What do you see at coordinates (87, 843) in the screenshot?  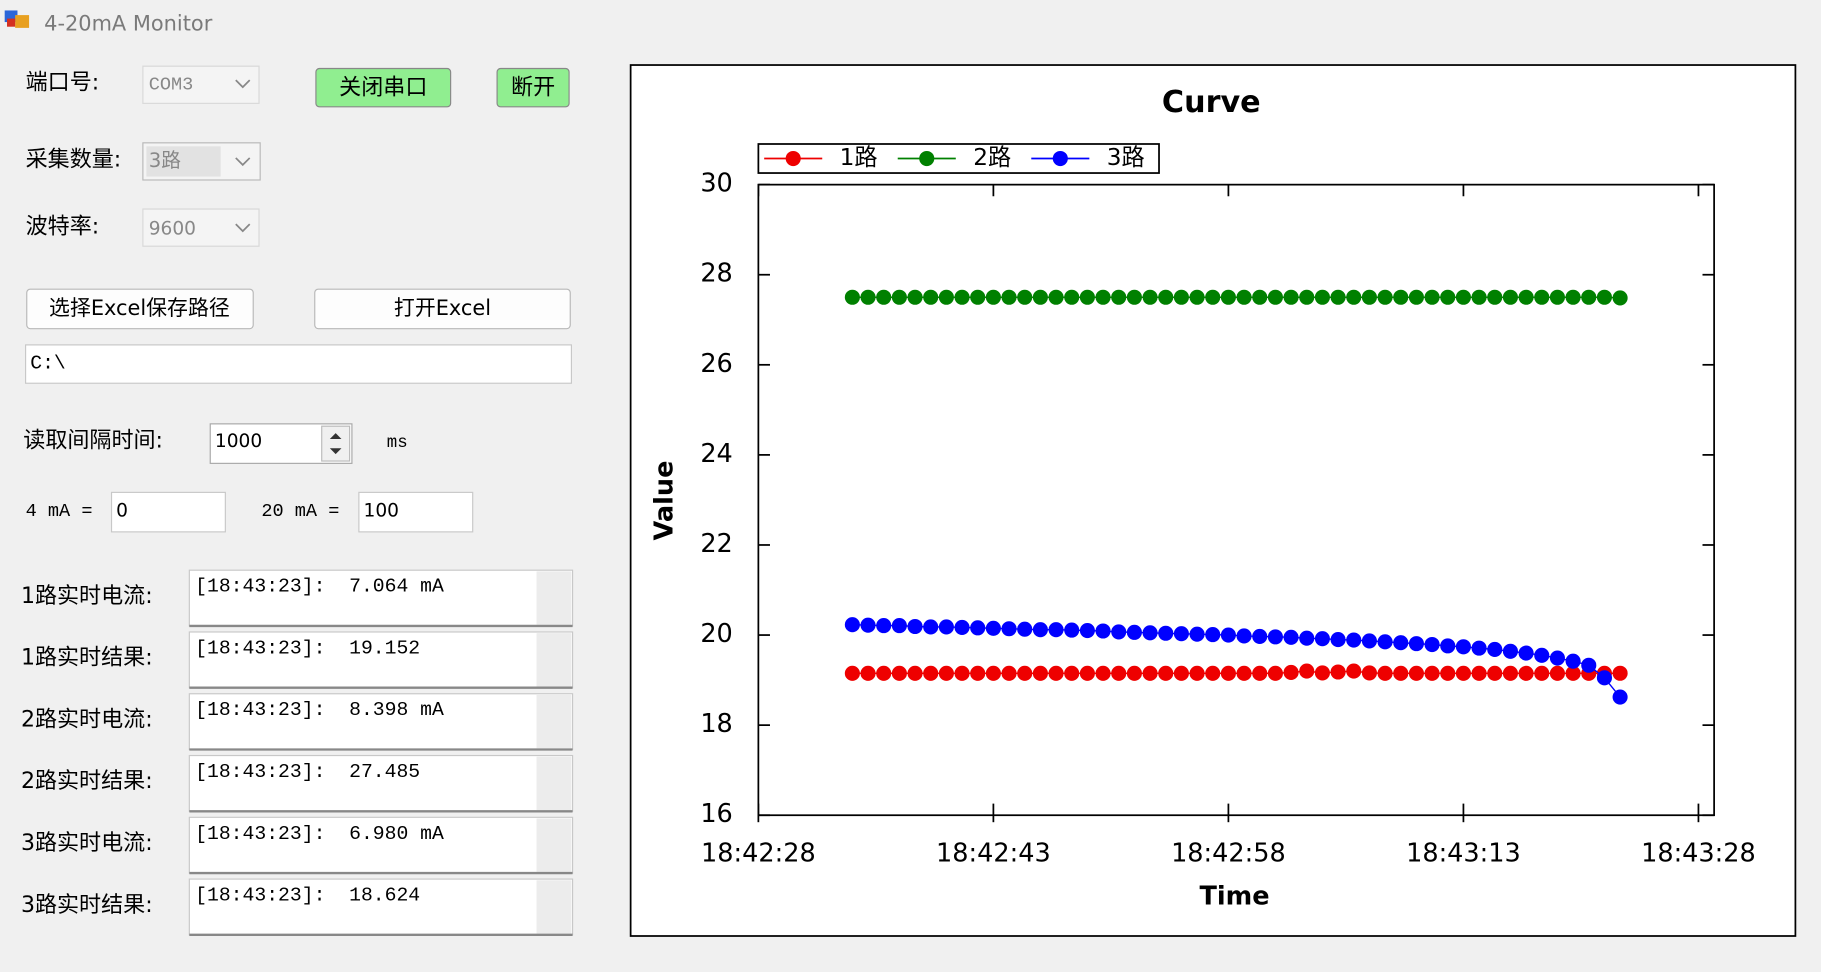 I see `readout-label: 3路实时电流:` at bounding box center [87, 843].